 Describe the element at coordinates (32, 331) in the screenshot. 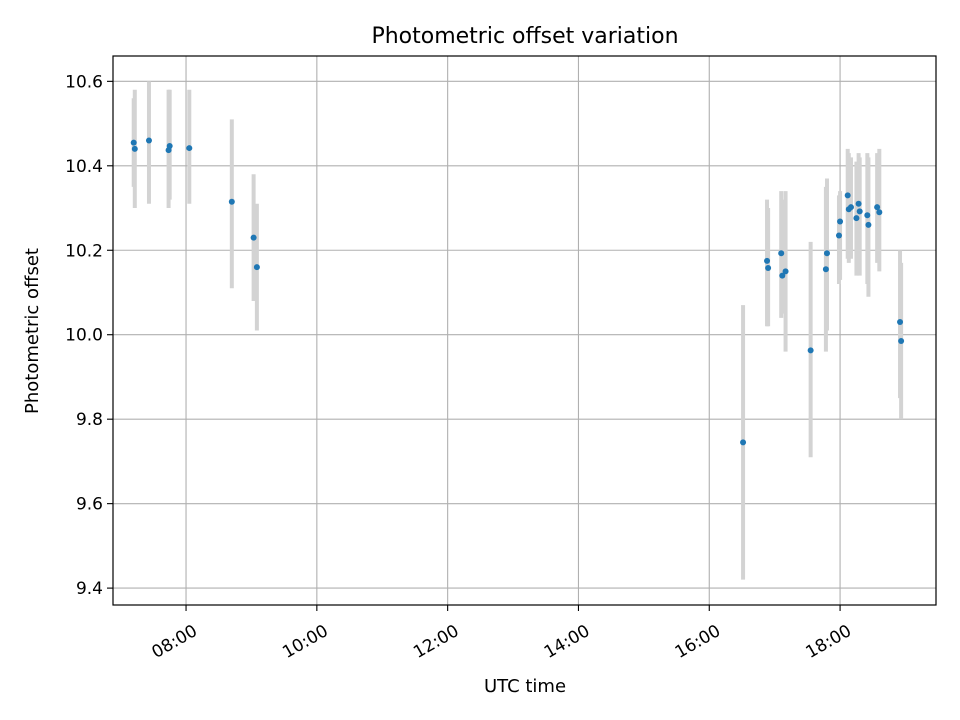

I see `y-axis-label: Photometric offset` at that location.